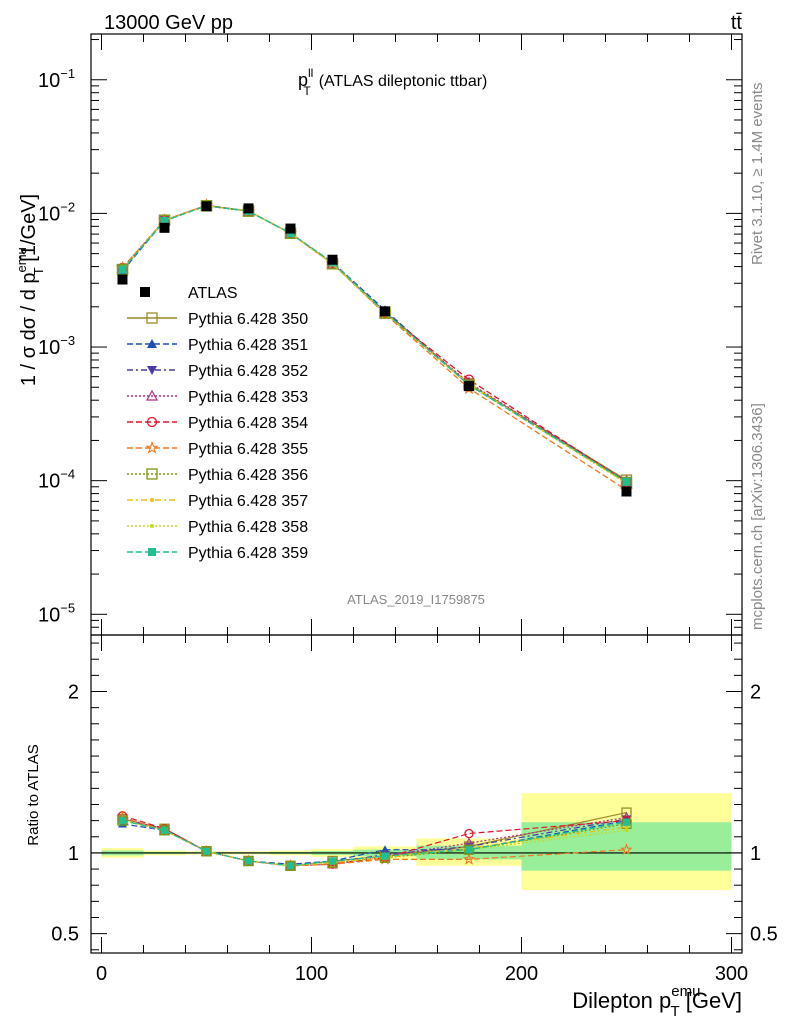 This screenshot has width=786, height=1024. What do you see at coordinates (403, 81) in the screenshot?
I see `title-rest: (ATLAS dileptonic ttbar)` at bounding box center [403, 81].